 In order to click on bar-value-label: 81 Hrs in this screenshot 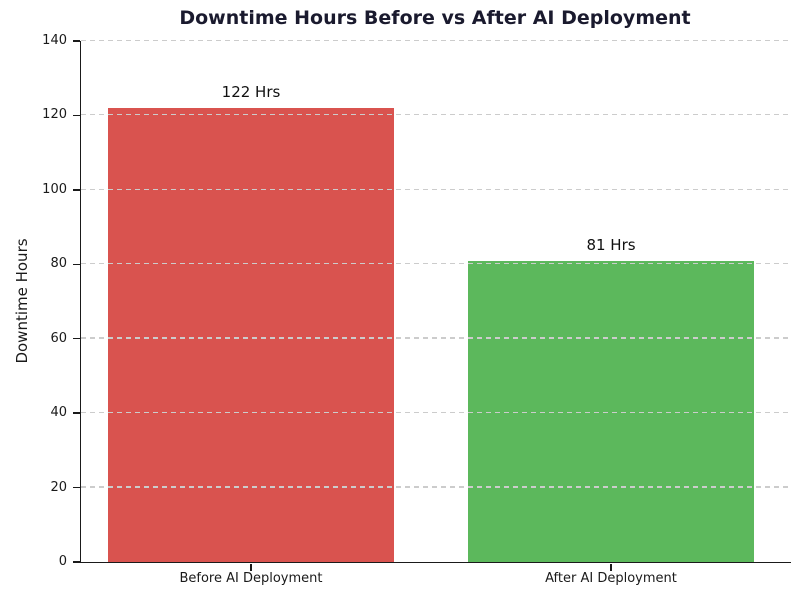, I will do `click(611, 244)`.